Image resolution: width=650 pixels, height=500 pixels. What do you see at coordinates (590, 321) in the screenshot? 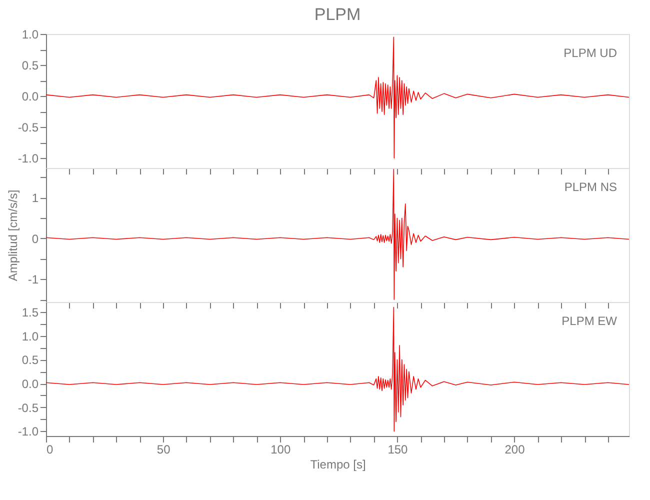
I see `annotation: PLPM EW` at bounding box center [590, 321].